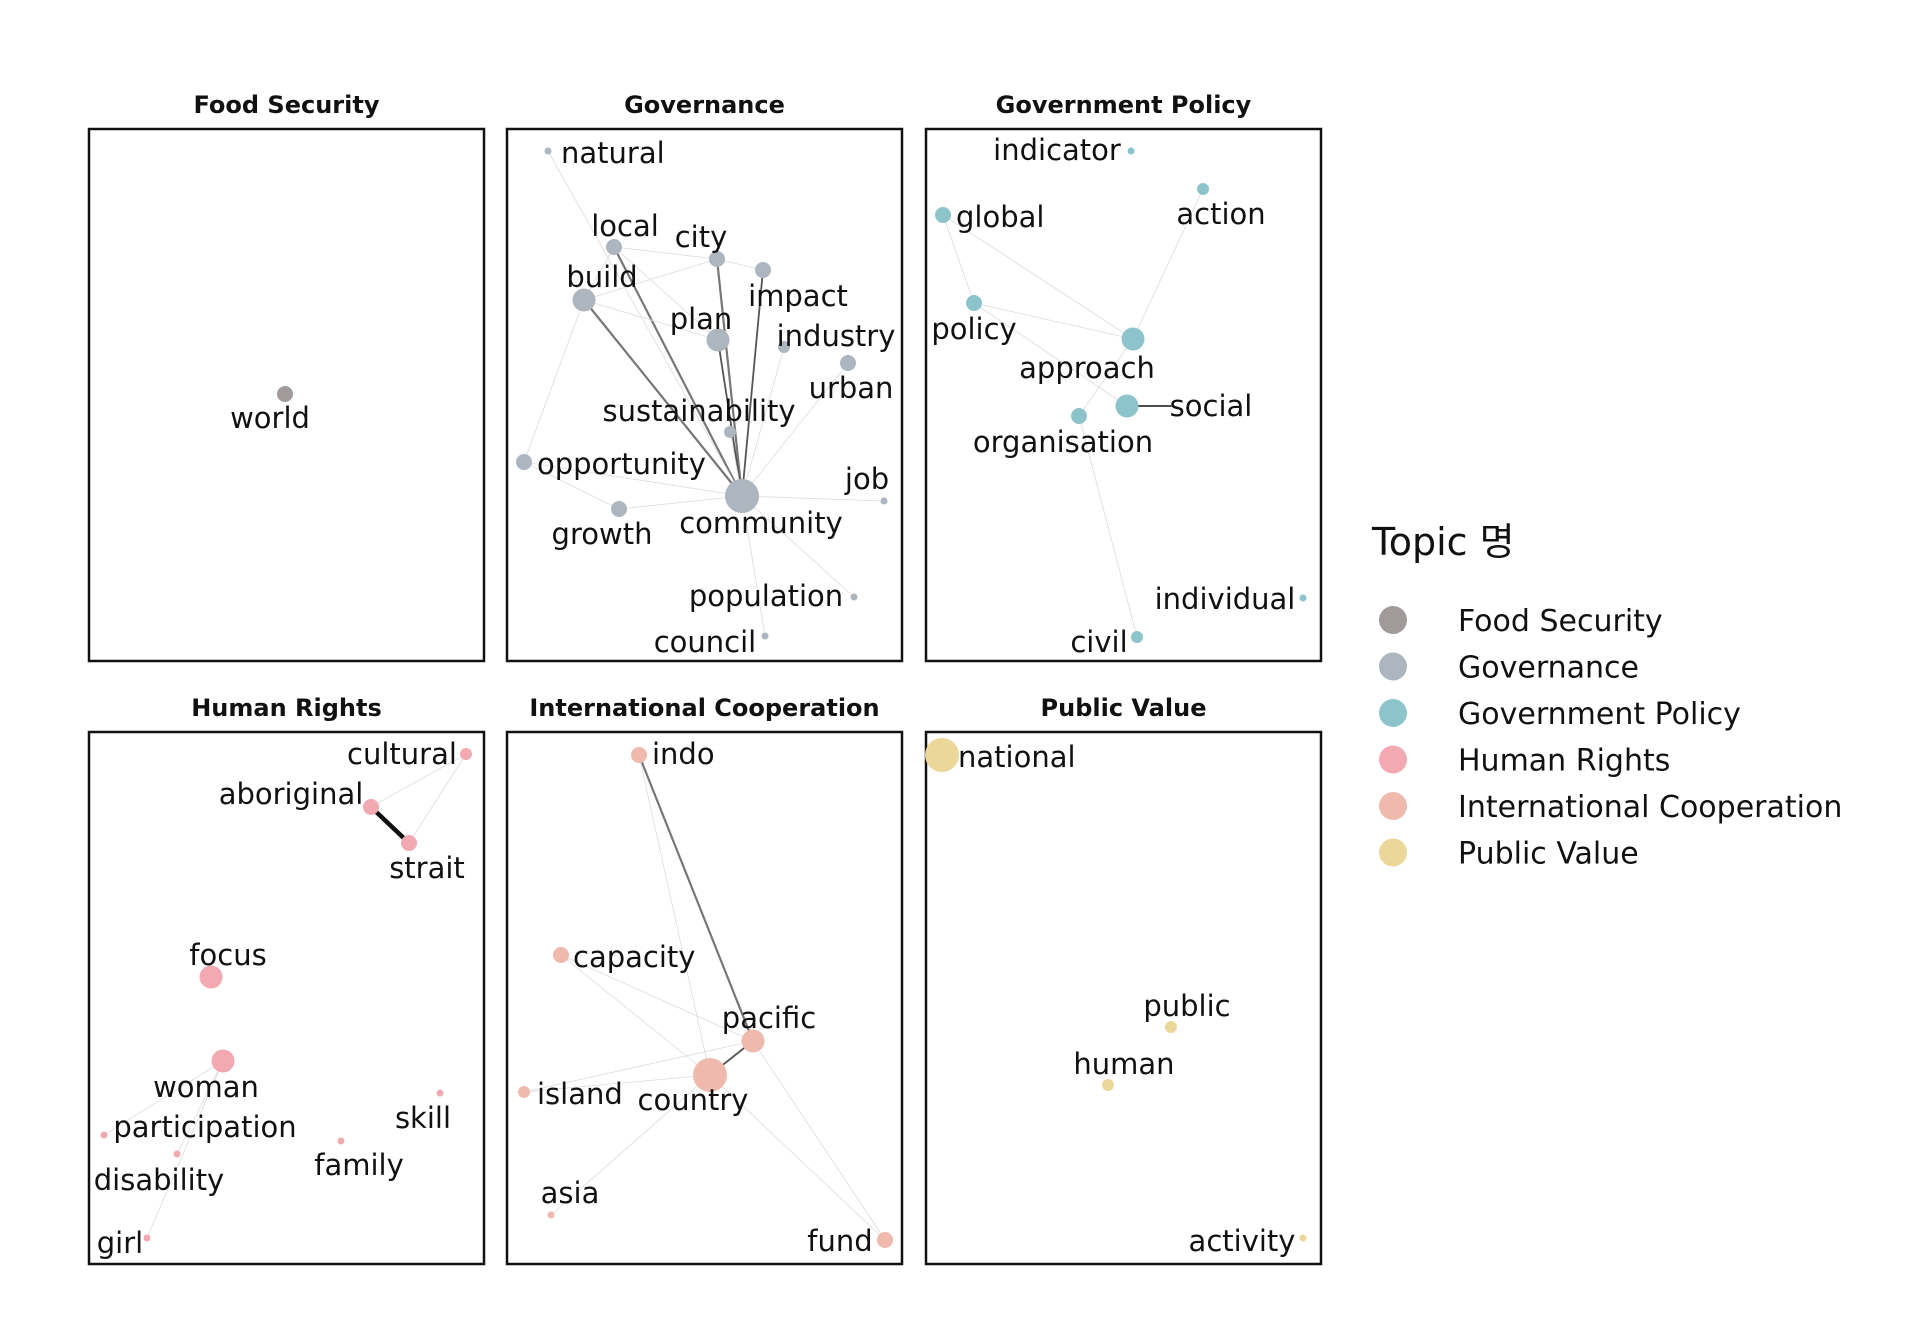  What do you see at coordinates (784, 347) in the screenshot?
I see `node-industry` at bounding box center [784, 347].